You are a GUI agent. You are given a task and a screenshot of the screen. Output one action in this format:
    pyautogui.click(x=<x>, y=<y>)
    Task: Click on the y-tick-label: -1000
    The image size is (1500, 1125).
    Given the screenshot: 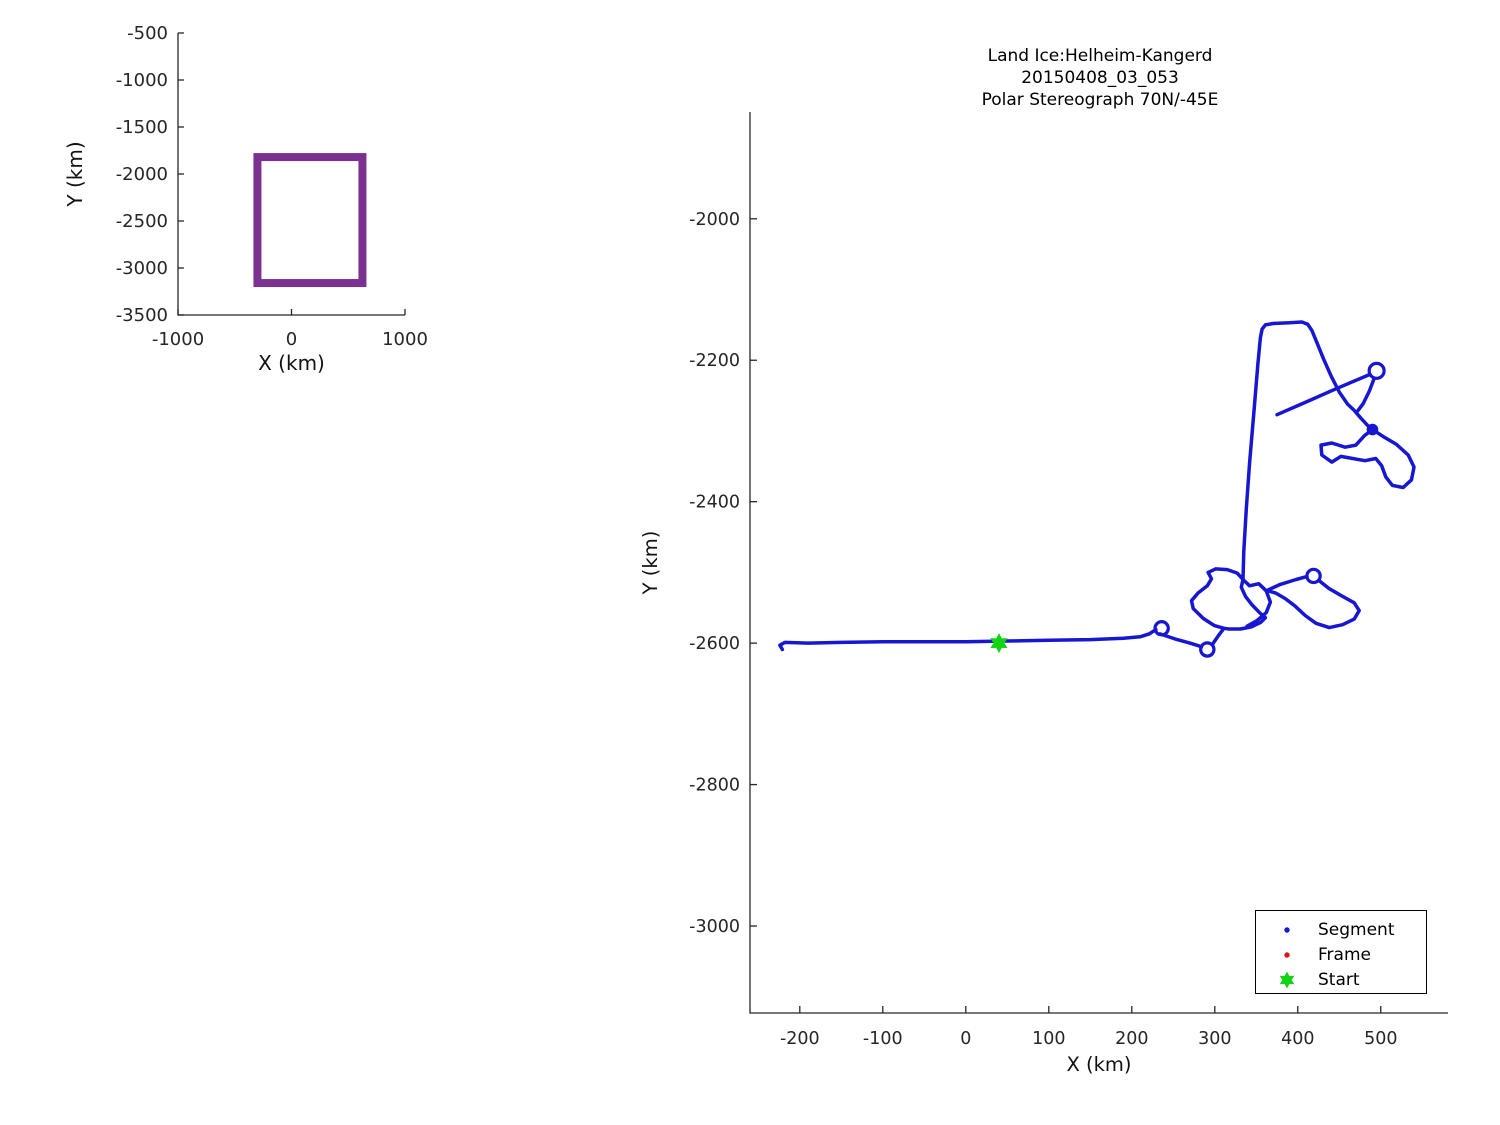 What is the action you would take?
    pyautogui.click(x=142, y=80)
    